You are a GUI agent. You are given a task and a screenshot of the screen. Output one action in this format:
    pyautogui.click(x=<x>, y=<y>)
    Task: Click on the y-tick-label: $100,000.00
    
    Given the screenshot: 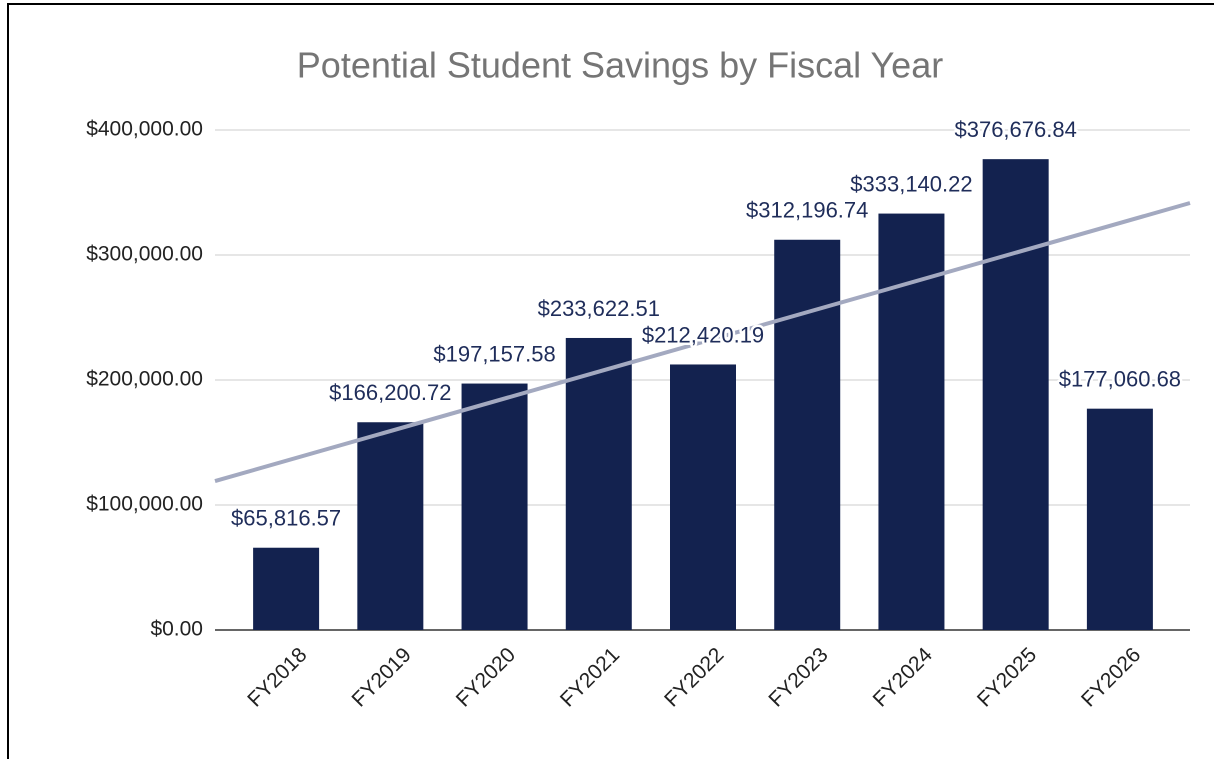 What is the action you would take?
    pyautogui.click(x=144, y=504)
    